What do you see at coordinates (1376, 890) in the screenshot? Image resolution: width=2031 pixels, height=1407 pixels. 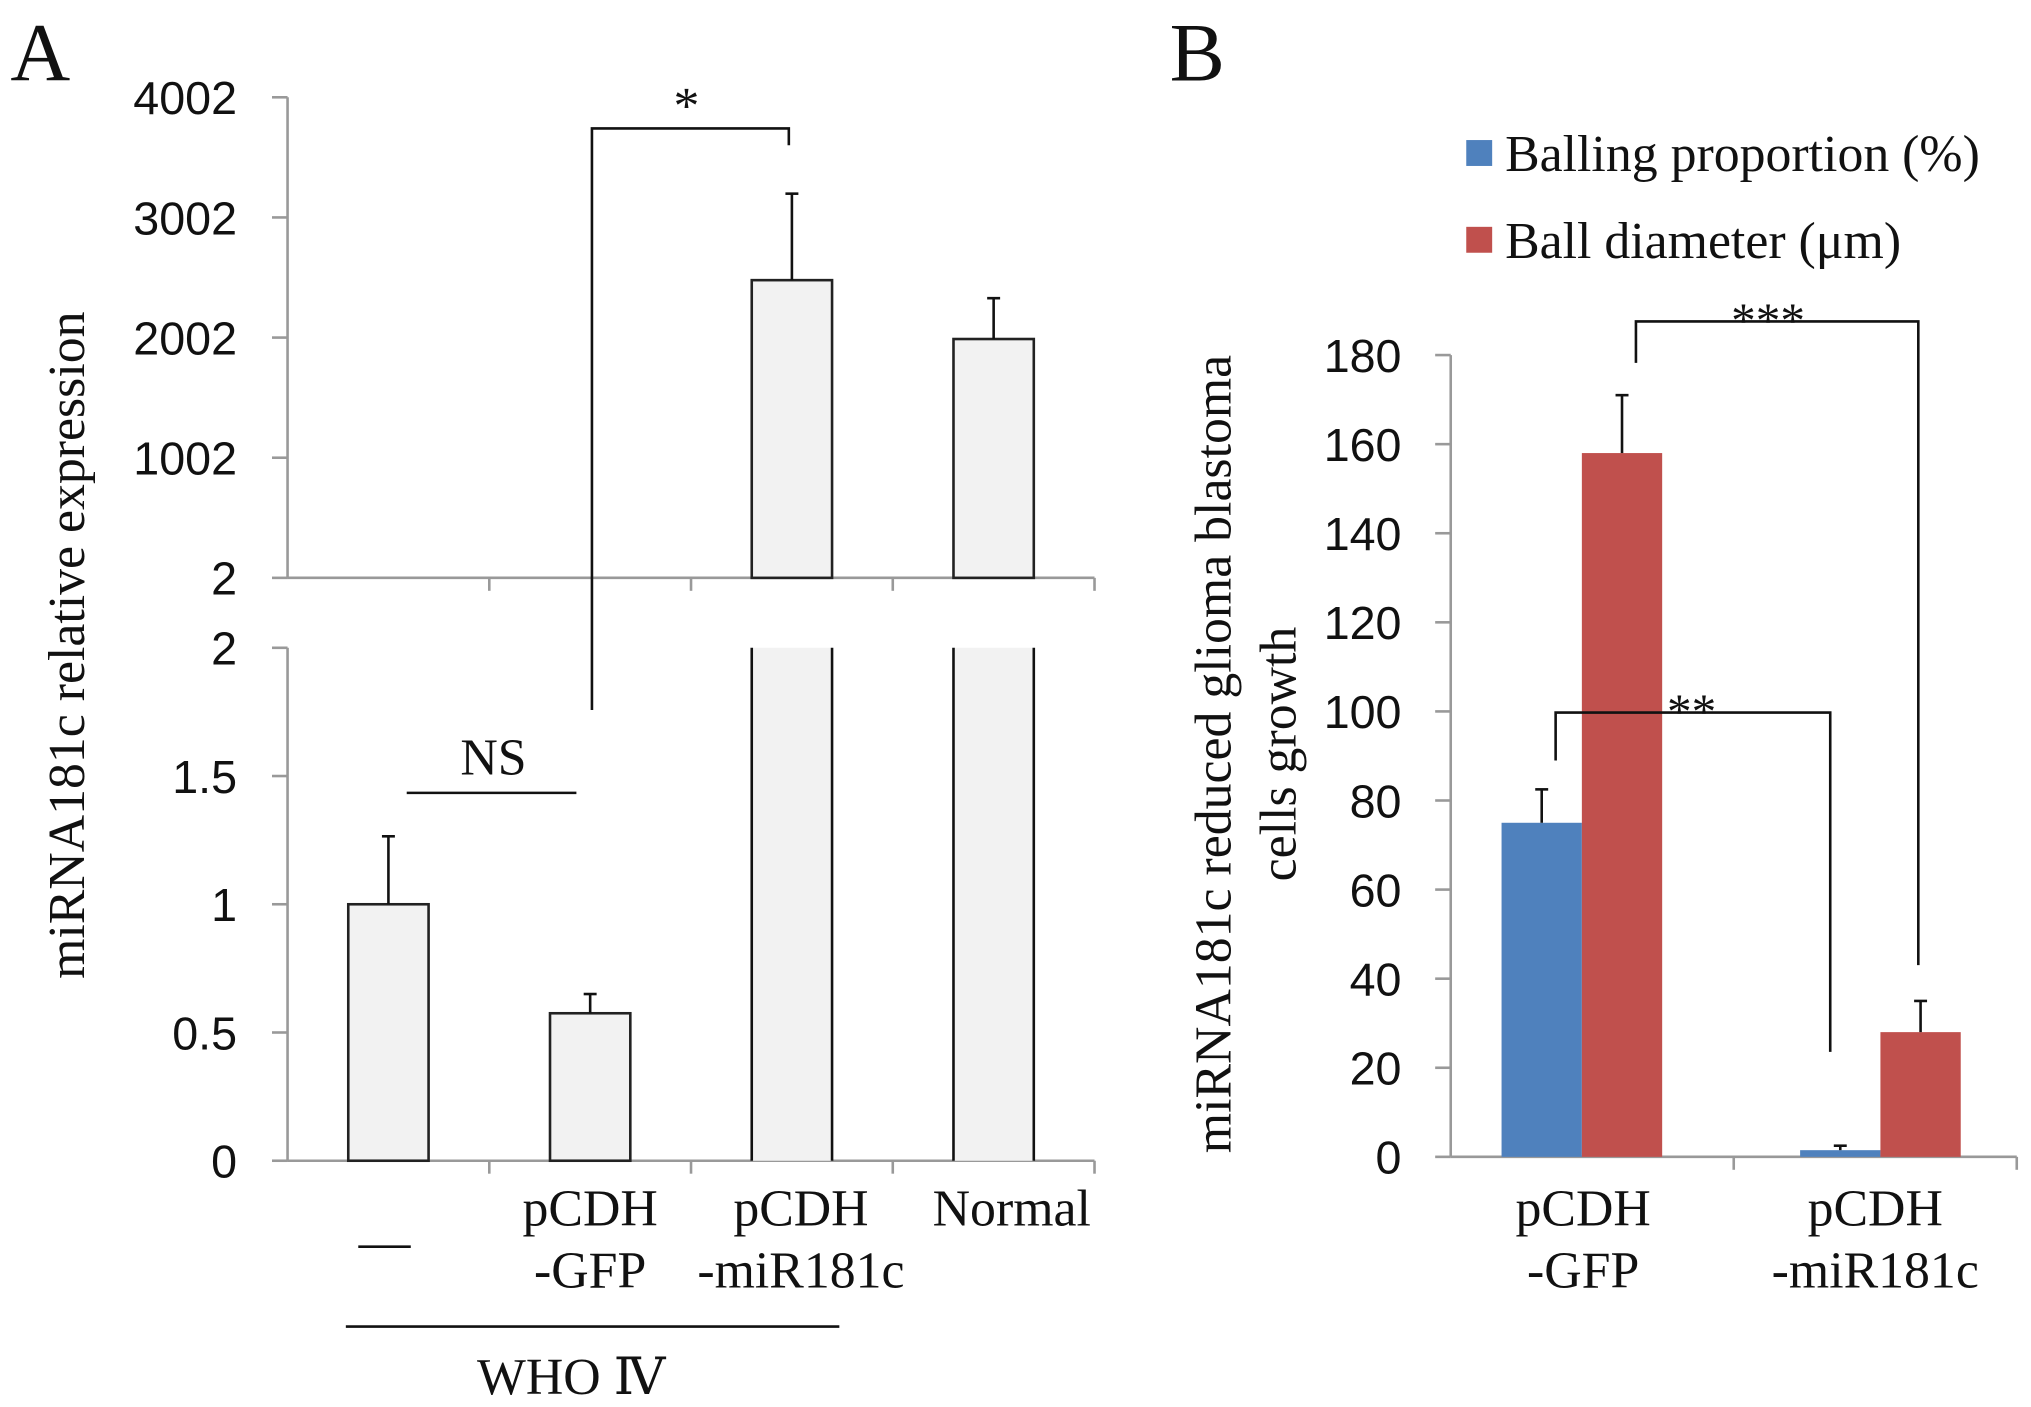 I see `y-tick-label: 60` at bounding box center [1376, 890].